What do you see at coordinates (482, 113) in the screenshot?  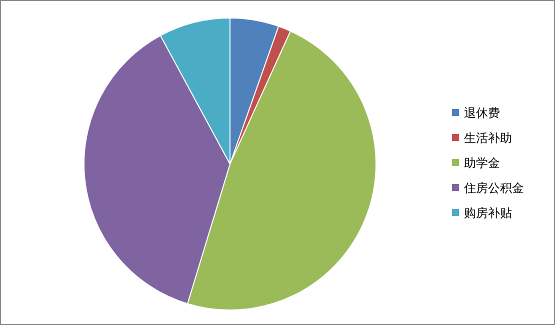 I see `legend-label: 退休费` at bounding box center [482, 113].